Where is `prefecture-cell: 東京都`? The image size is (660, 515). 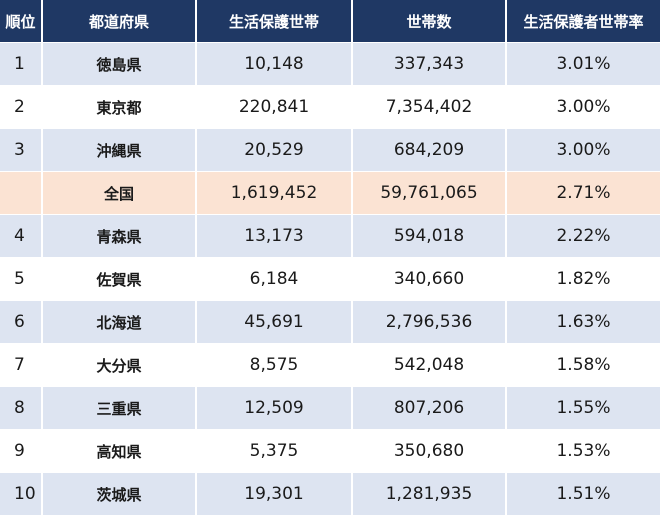
prefecture-cell: 東京都 is located at coordinates (119, 107).